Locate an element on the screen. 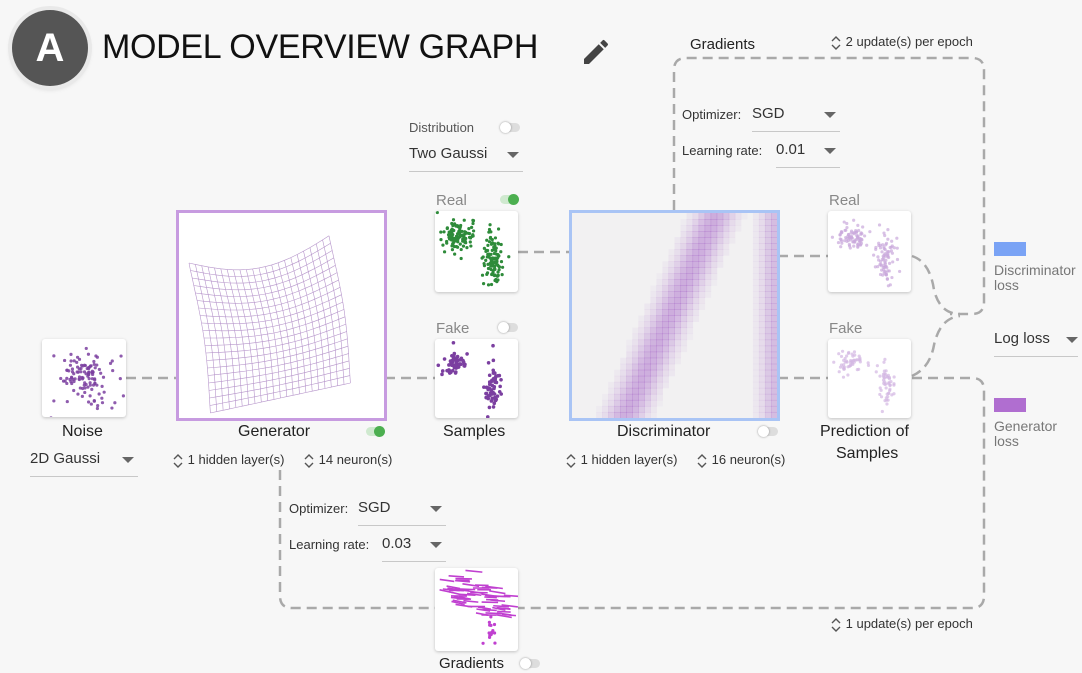 Image resolution: width=1082 pixels, height=673 pixels. loss-type-select: Log loss is located at coordinates (1036, 343).